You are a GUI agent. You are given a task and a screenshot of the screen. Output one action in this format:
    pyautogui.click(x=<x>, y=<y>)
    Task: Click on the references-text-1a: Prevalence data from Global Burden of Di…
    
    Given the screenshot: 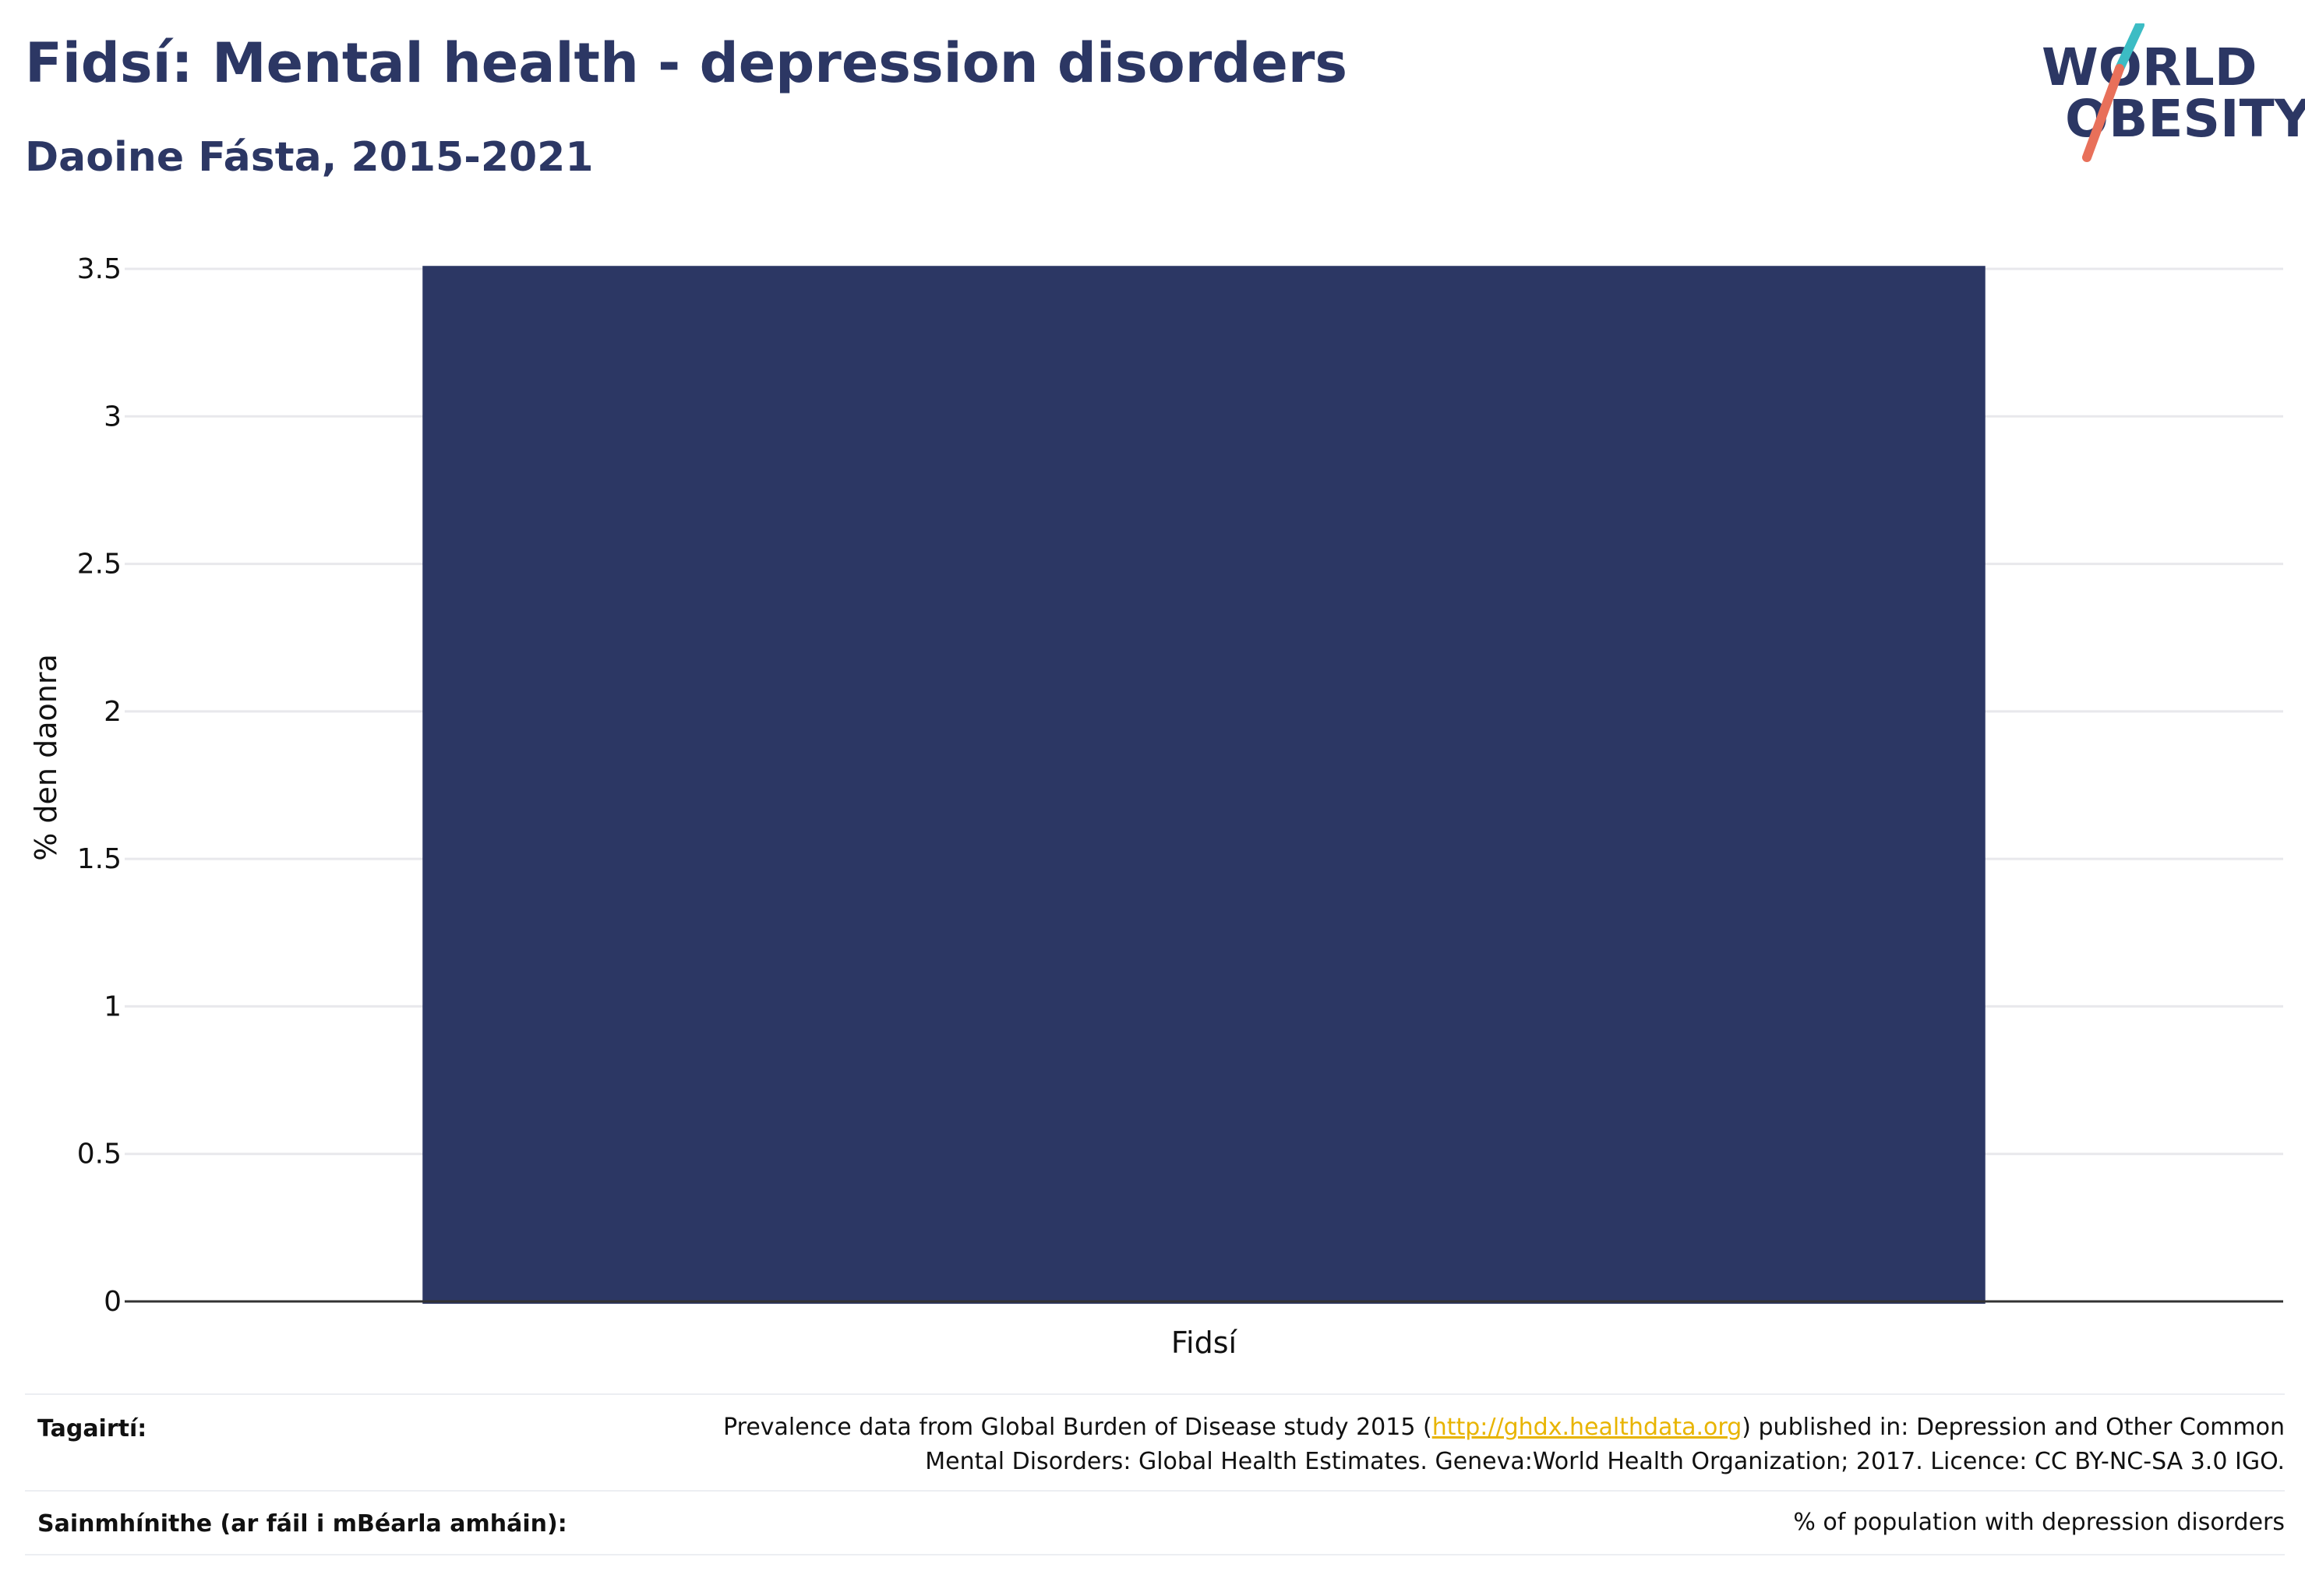 What is the action you would take?
    pyautogui.click(x=1077, y=1427)
    